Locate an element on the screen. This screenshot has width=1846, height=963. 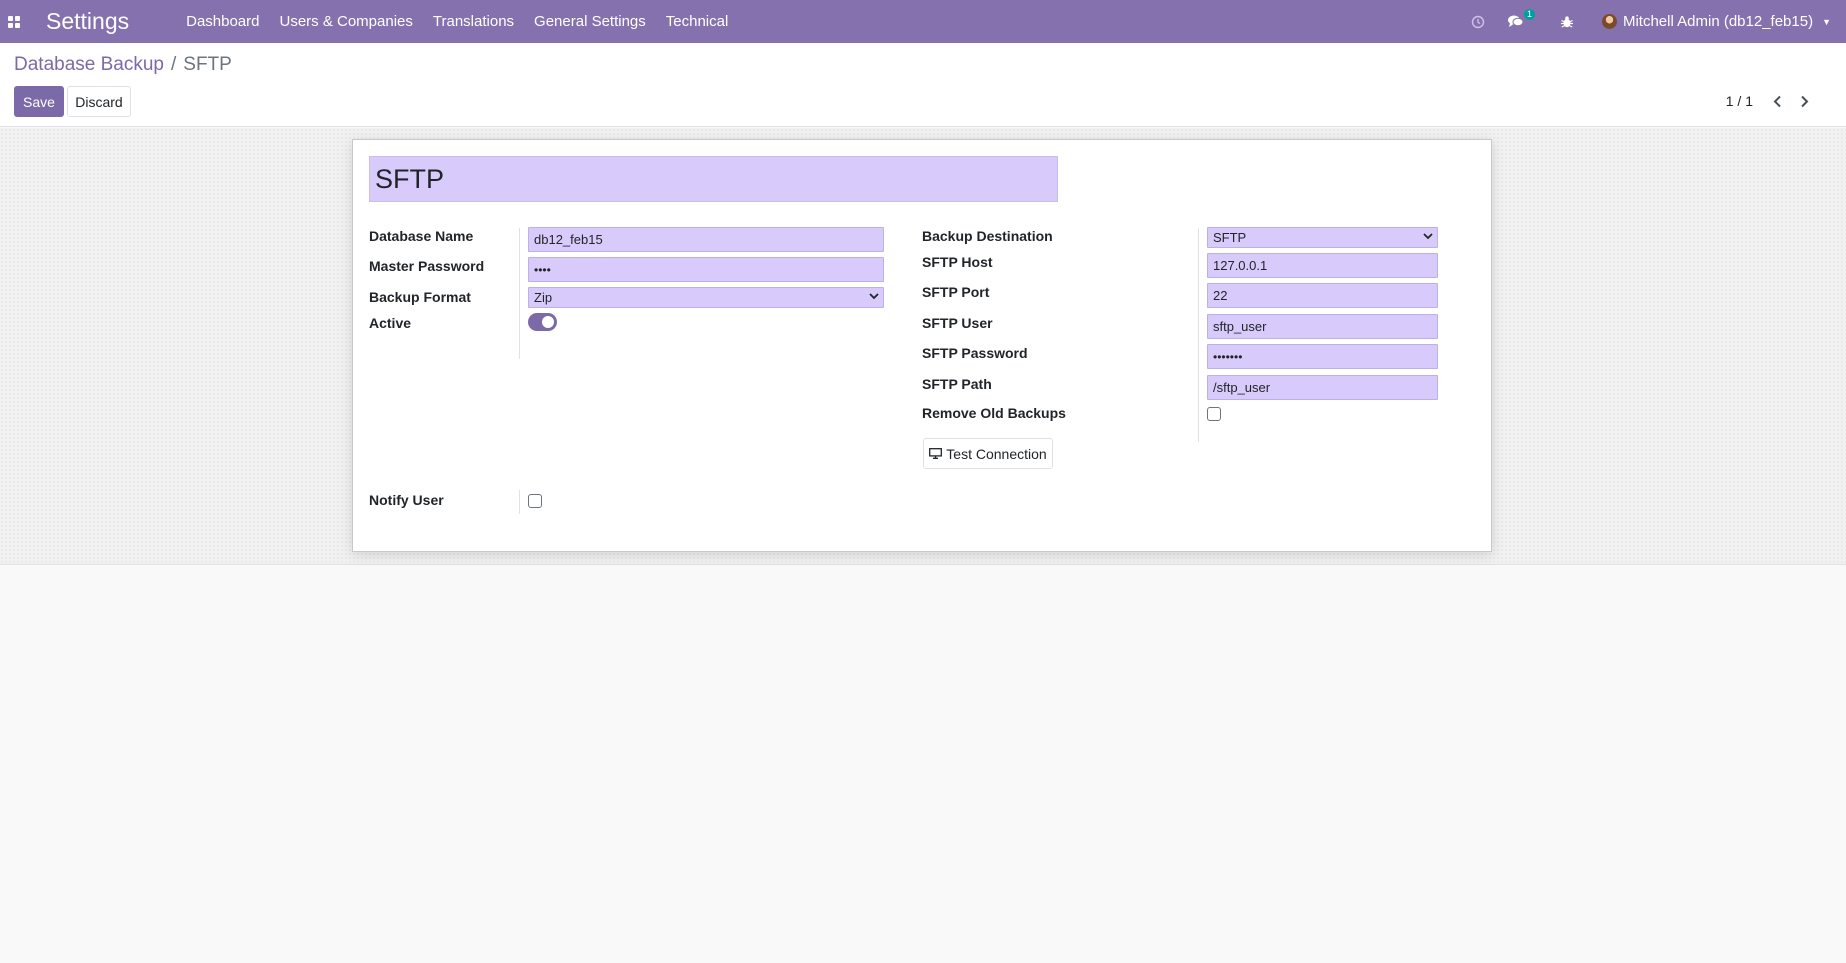
test-connection-button: Test Connection is located at coordinates (988, 453).